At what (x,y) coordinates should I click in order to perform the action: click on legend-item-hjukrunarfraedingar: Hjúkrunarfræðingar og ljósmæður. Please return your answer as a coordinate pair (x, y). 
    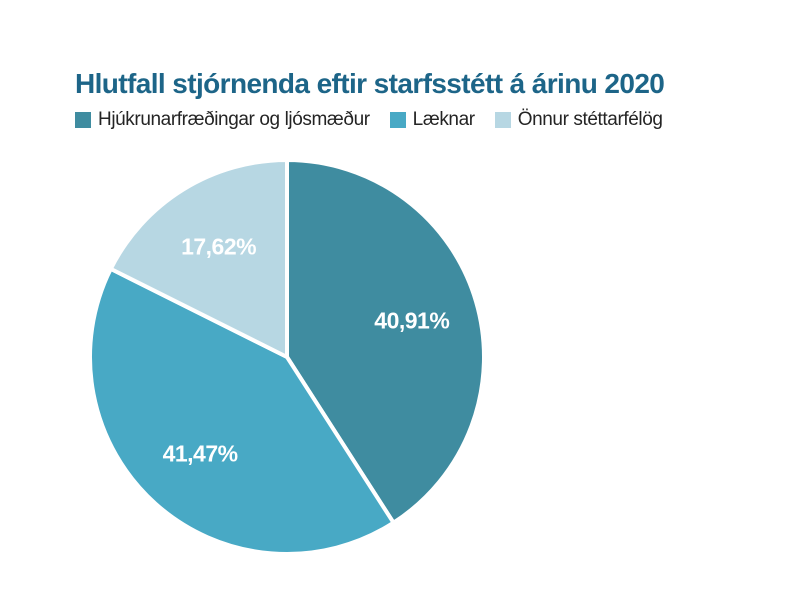
    Looking at the image, I should click on (222, 120).